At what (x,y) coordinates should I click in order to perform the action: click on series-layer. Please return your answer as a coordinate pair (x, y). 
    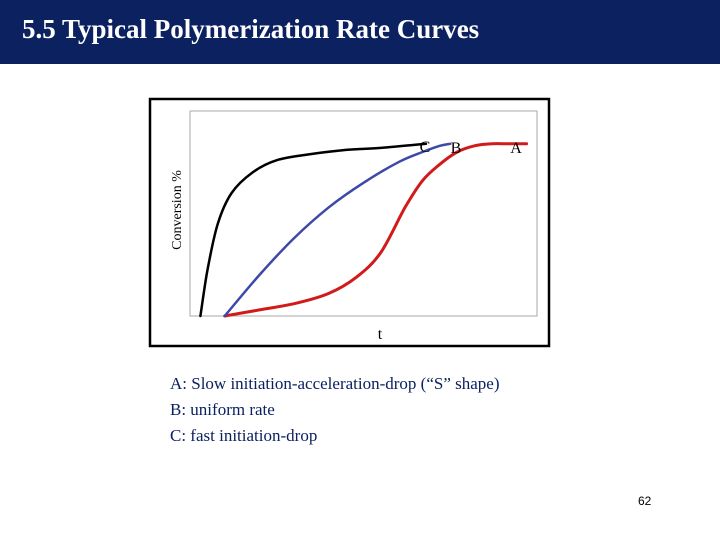
    Looking at the image, I should click on (364, 230).